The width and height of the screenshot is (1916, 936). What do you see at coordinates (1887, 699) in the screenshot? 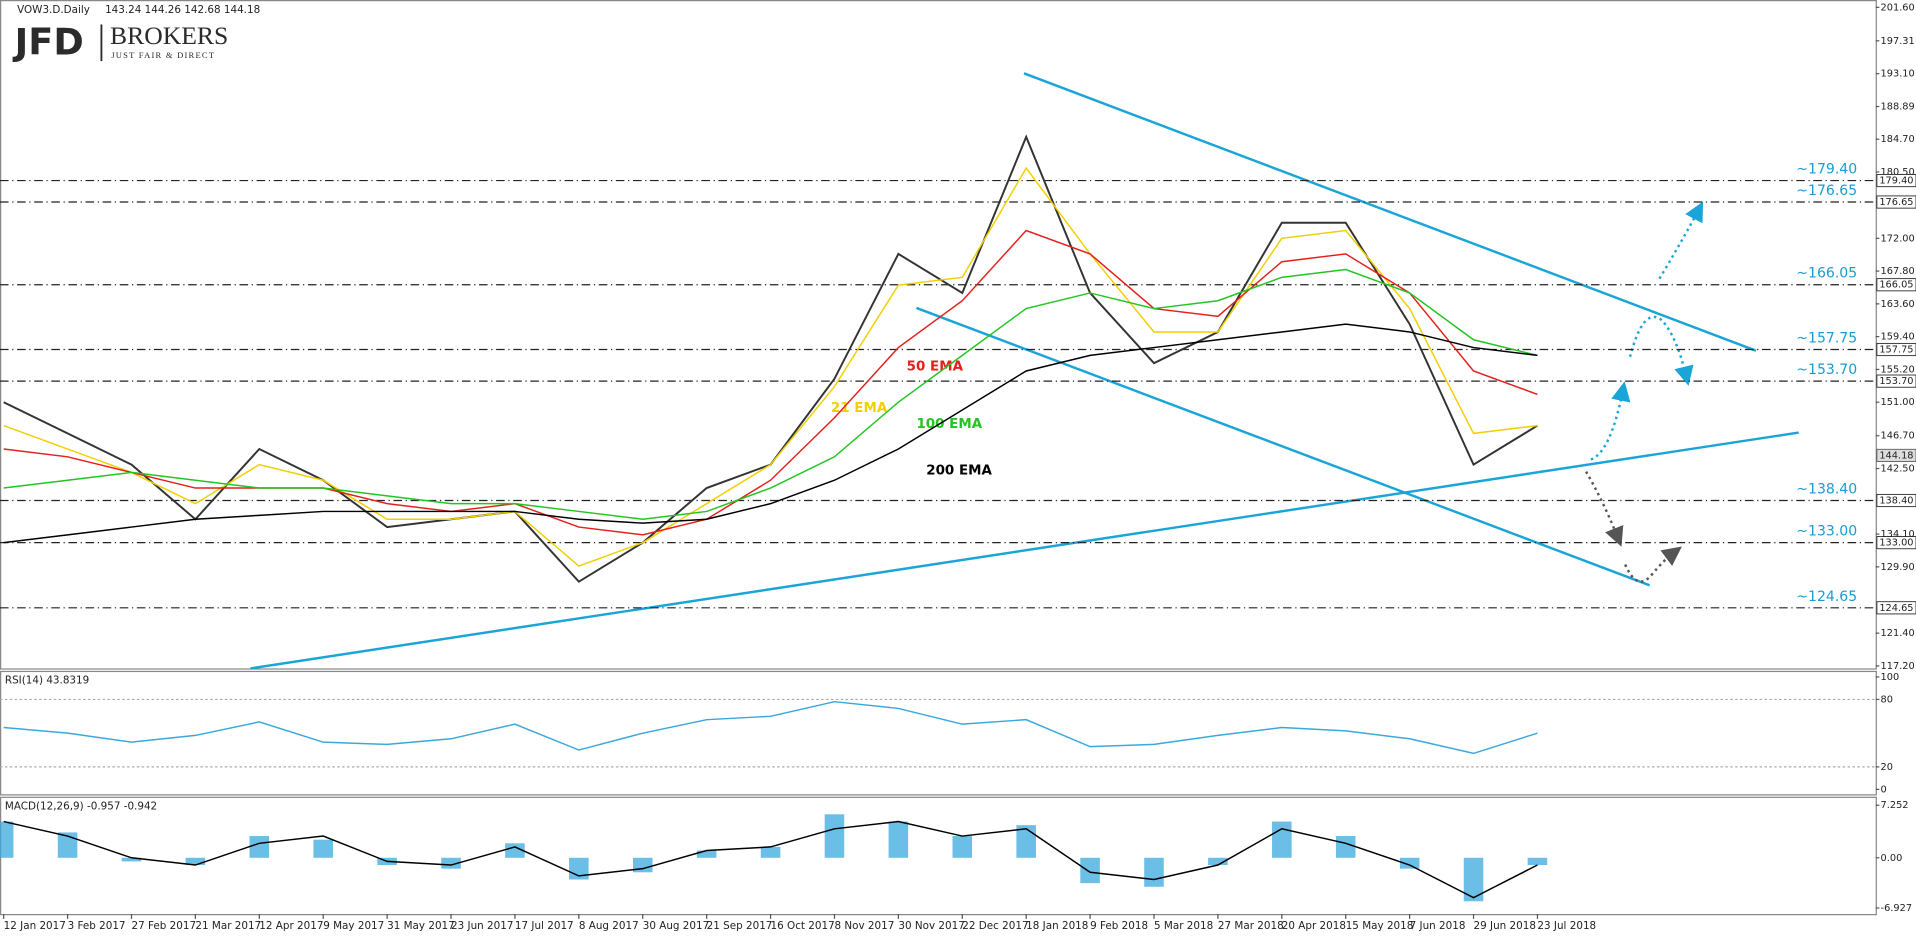
I see `y-tick-label: 80` at bounding box center [1887, 699].